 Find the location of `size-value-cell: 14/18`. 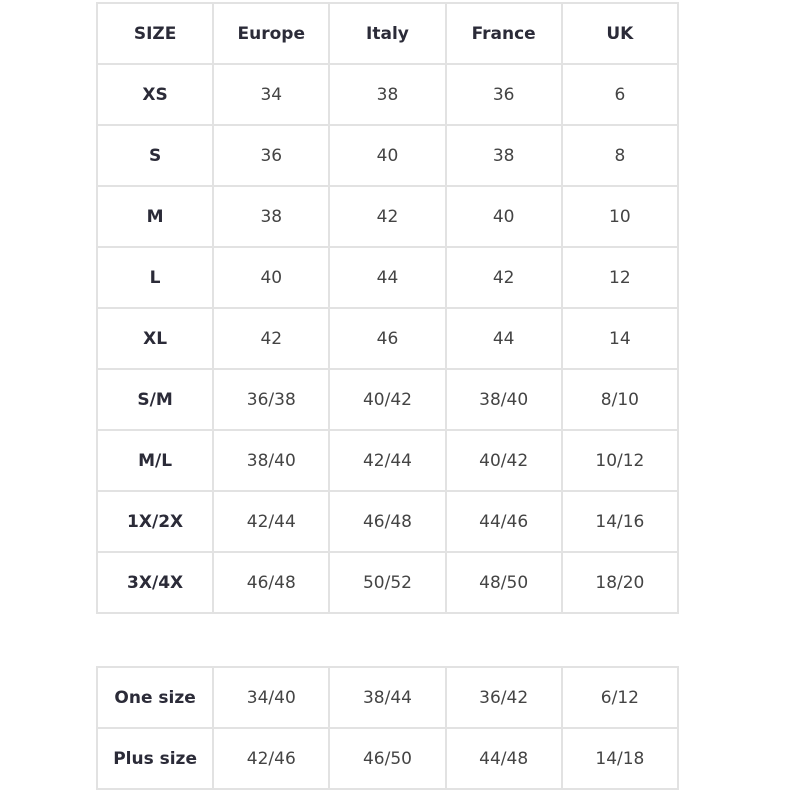

size-value-cell: 14/18 is located at coordinates (620, 758).